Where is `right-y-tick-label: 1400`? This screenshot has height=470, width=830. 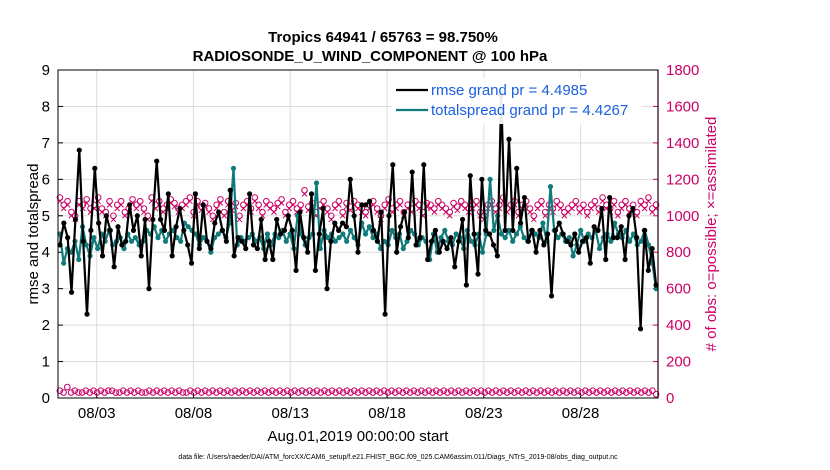
right-y-tick-label: 1400 is located at coordinates (682, 143).